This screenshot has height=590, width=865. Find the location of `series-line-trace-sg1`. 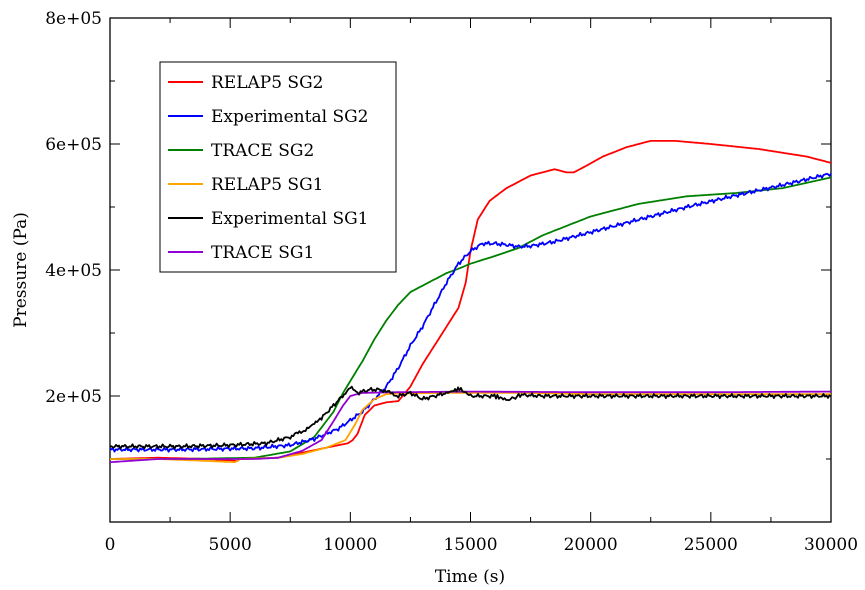

series-line-trace-sg1 is located at coordinates (470, 427).